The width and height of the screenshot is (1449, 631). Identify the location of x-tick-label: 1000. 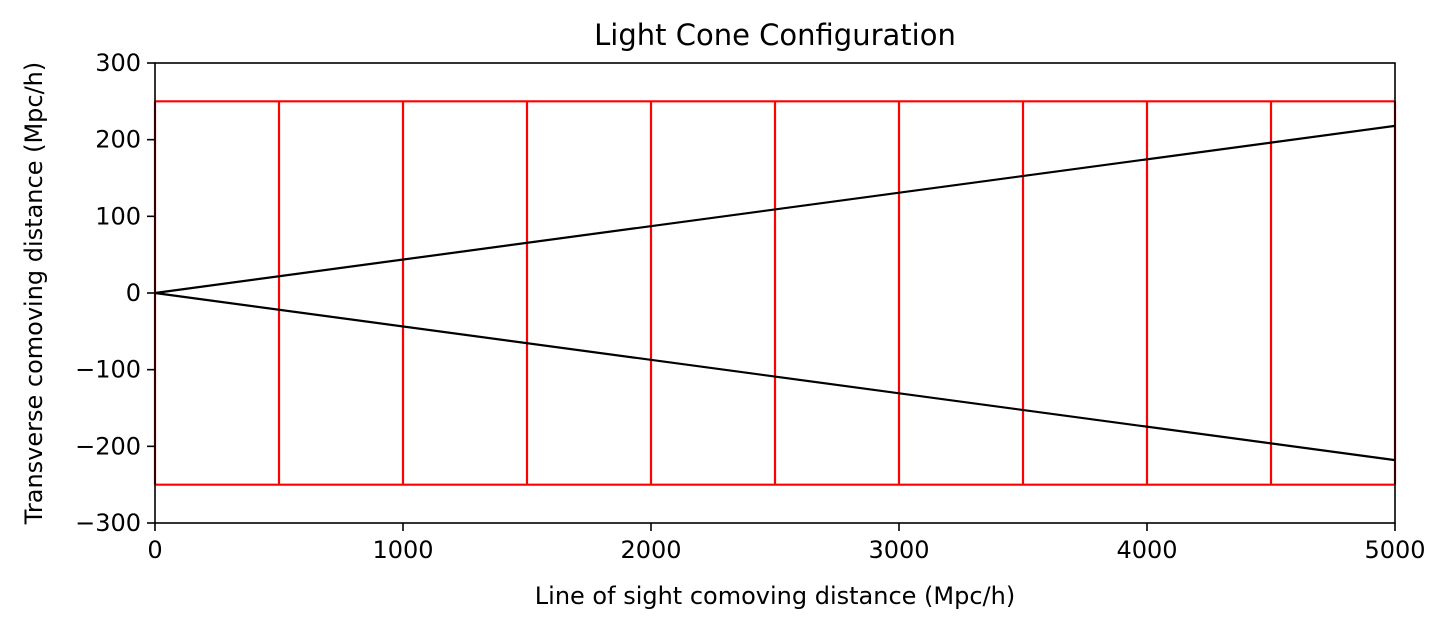
(402, 550).